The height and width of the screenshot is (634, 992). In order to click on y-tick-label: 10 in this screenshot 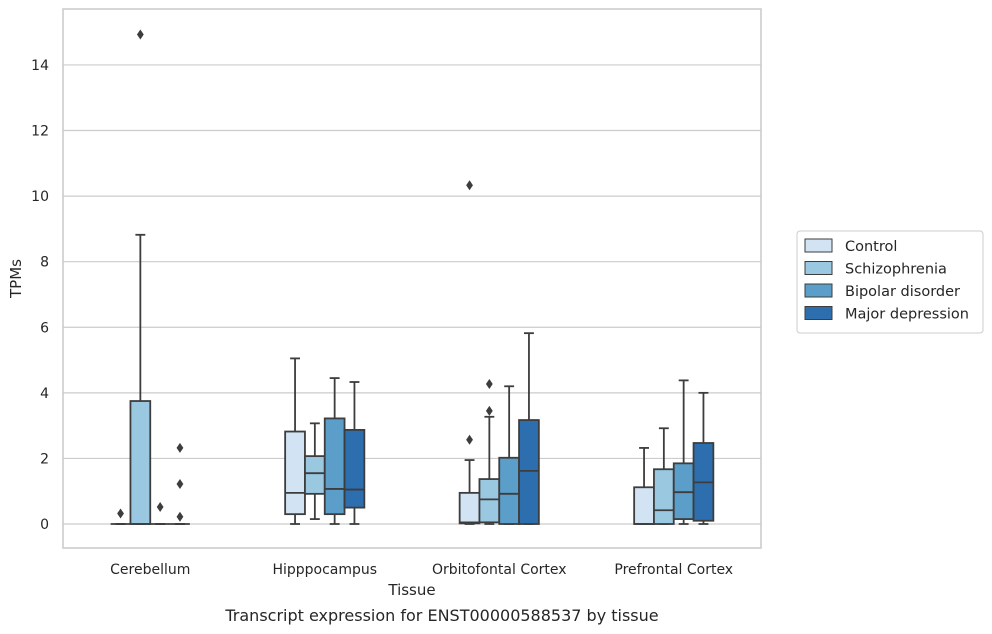, I will do `click(40, 197)`.